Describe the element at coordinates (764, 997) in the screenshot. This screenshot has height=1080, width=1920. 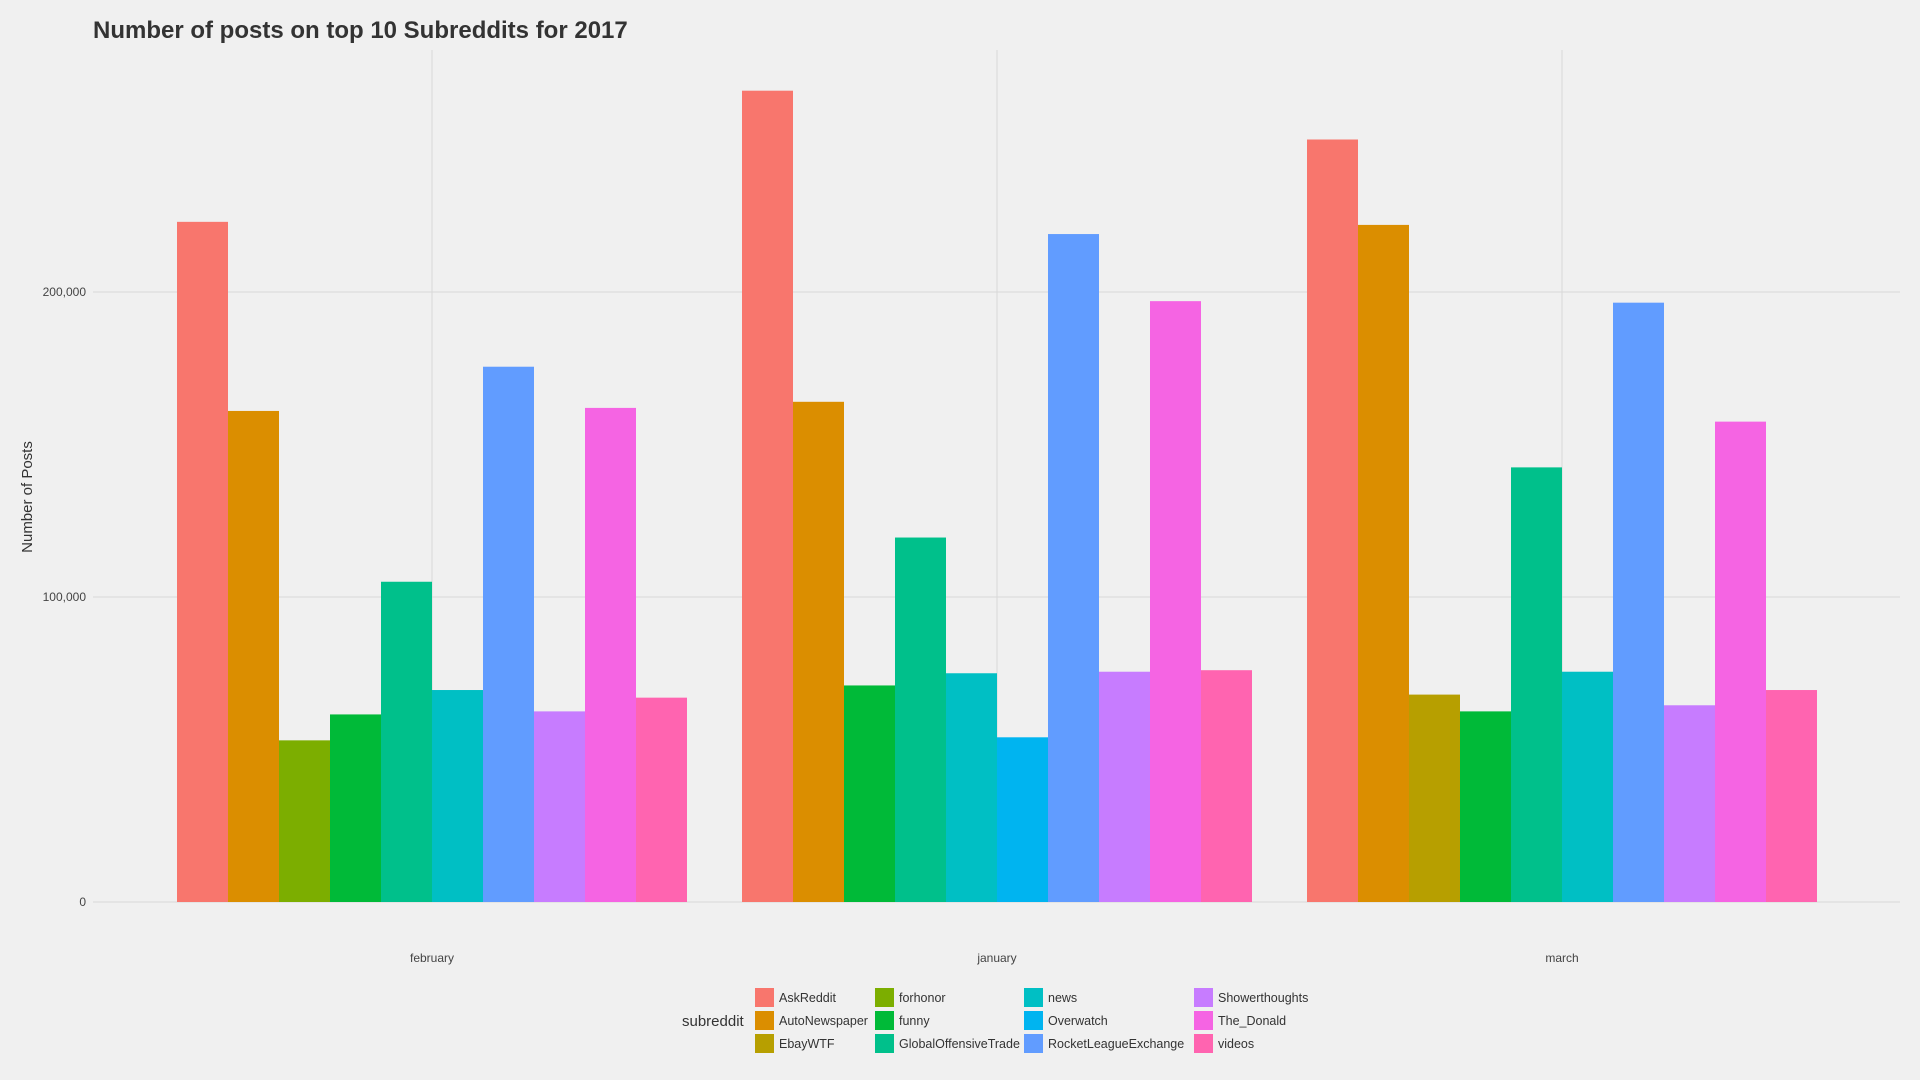
I see `legend-key-AskReddit` at that location.